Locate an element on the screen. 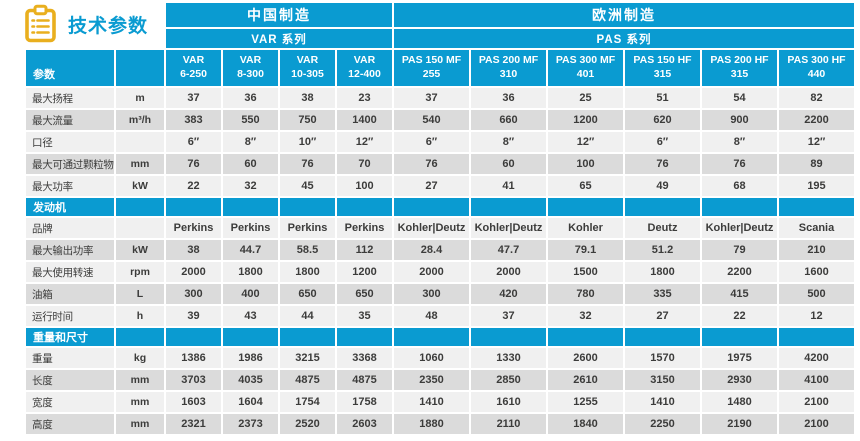  value-cell: 2100 is located at coordinates (816, 402).